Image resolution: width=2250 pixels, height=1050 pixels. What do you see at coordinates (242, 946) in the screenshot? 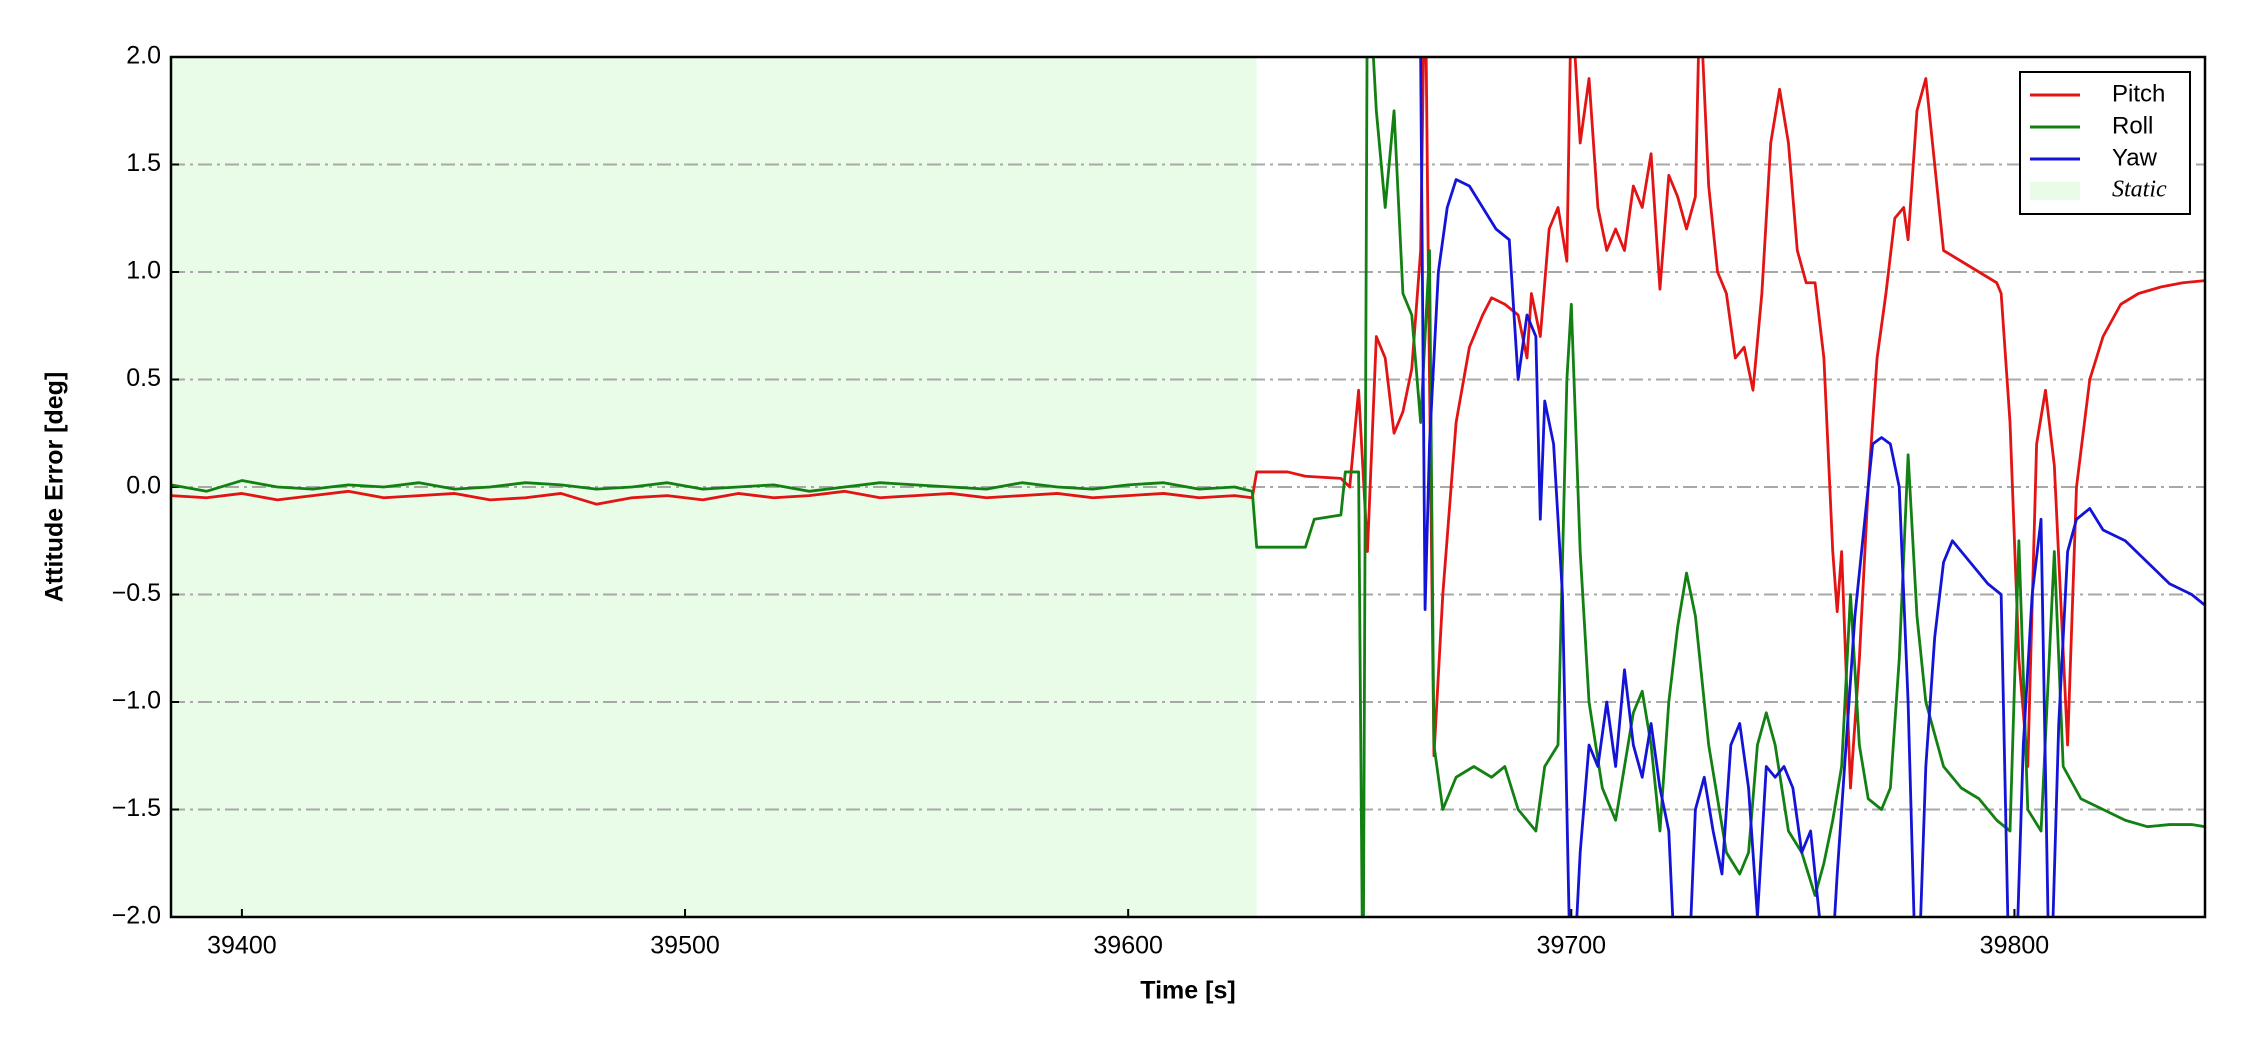
I see `x-tick-label: 39400` at bounding box center [242, 946].